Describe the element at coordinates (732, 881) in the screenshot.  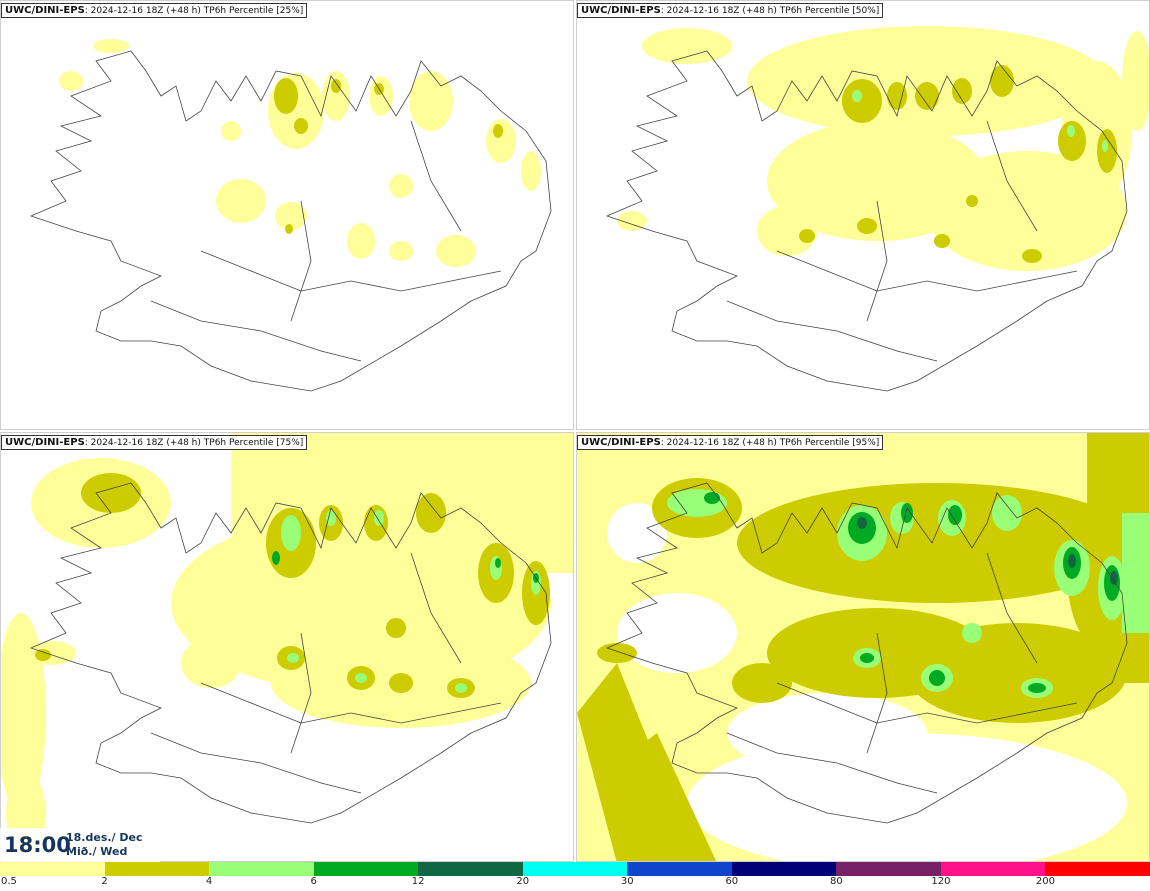
I see `colorbar-tick-label: 60` at that location.